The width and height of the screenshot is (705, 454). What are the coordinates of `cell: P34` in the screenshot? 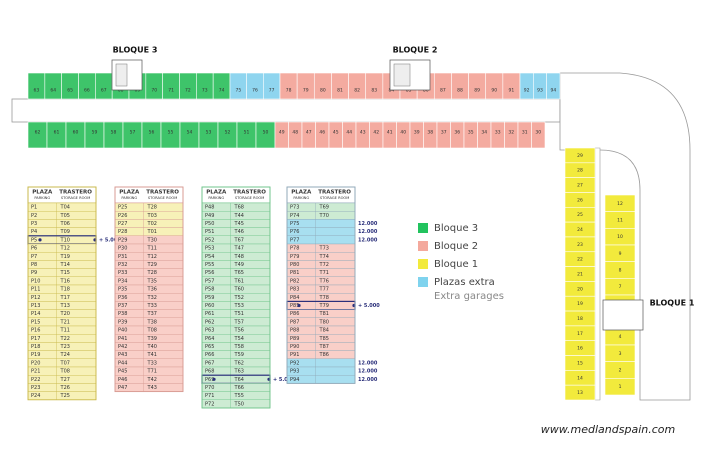 It's located at (122, 281).